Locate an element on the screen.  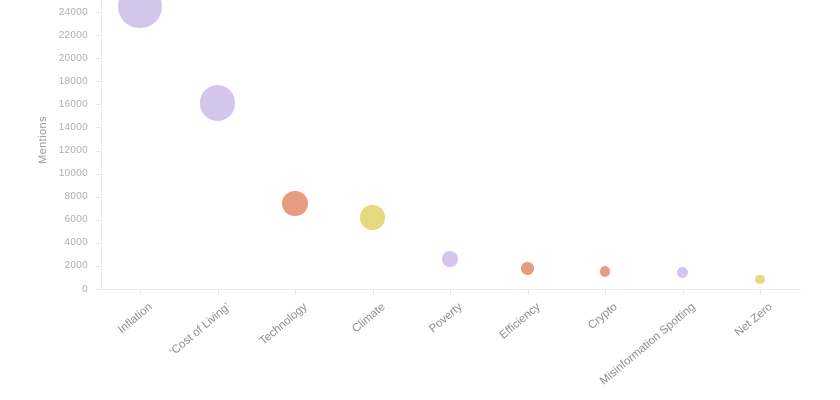
y-tick-label: 24000 is located at coordinates (73, 12).